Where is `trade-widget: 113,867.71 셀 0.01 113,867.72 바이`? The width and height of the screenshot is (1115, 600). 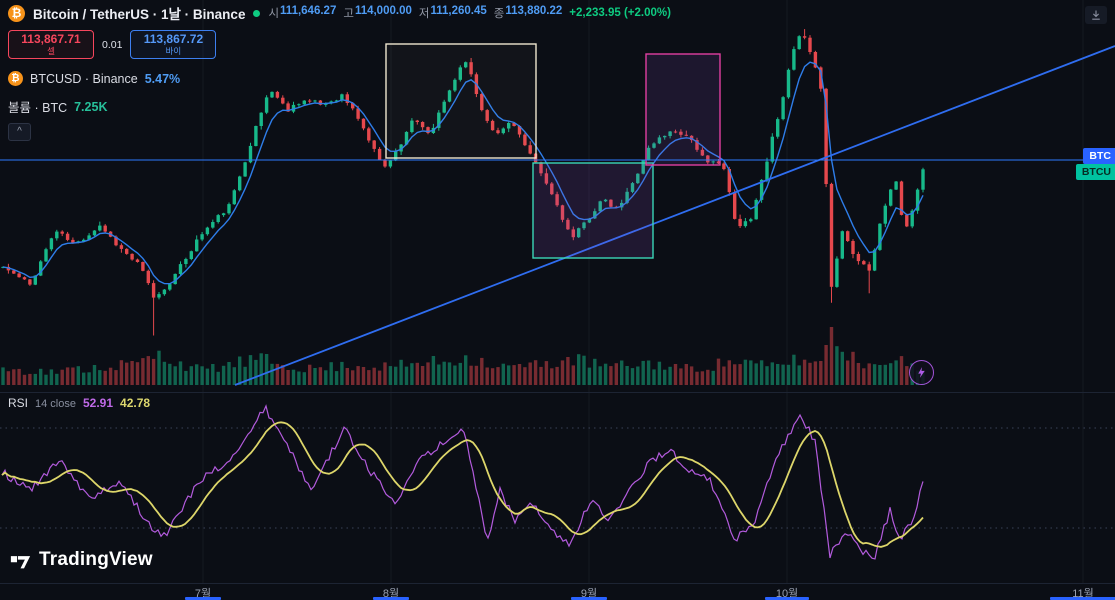 trade-widget: 113,867.71 셀 0.01 113,867.72 바이 is located at coordinates (112, 44).